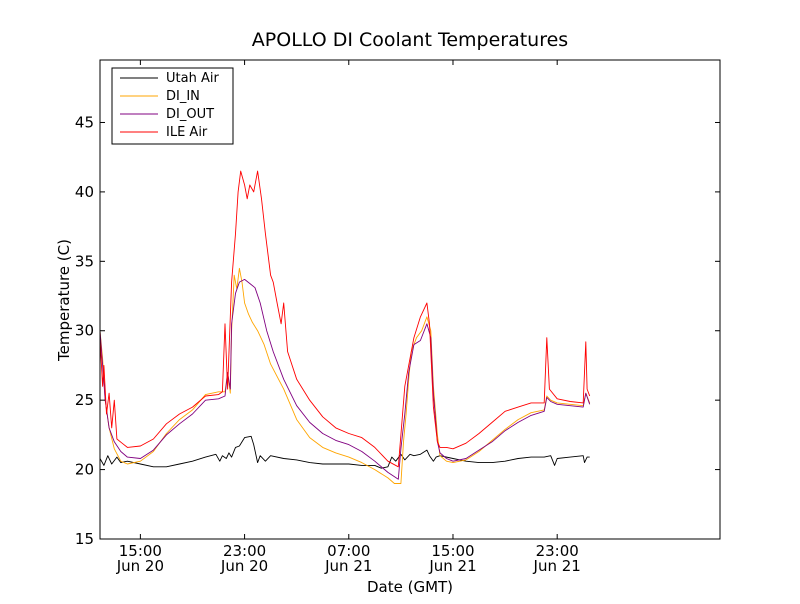 This screenshot has height=604, width=800. I want to click on legend-label: ILE Air, so click(187, 132).